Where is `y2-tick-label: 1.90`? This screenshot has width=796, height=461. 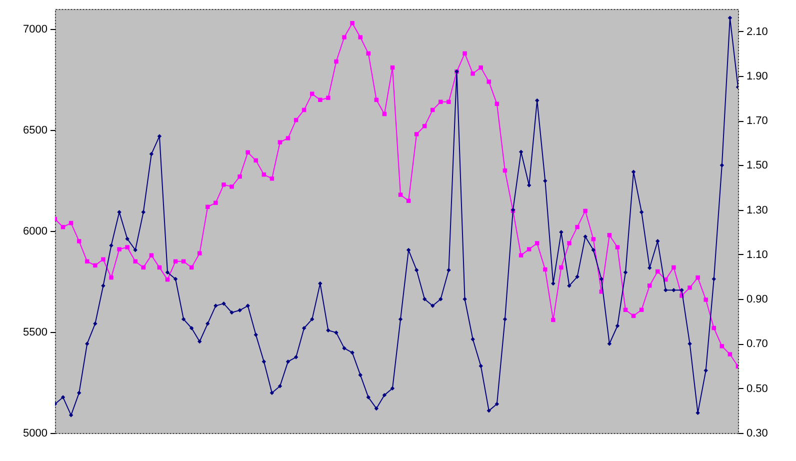 y2-tick-label: 1.90 is located at coordinates (757, 76).